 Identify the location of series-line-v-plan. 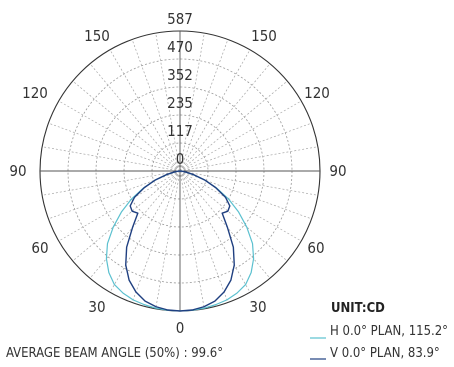
(180, 241).